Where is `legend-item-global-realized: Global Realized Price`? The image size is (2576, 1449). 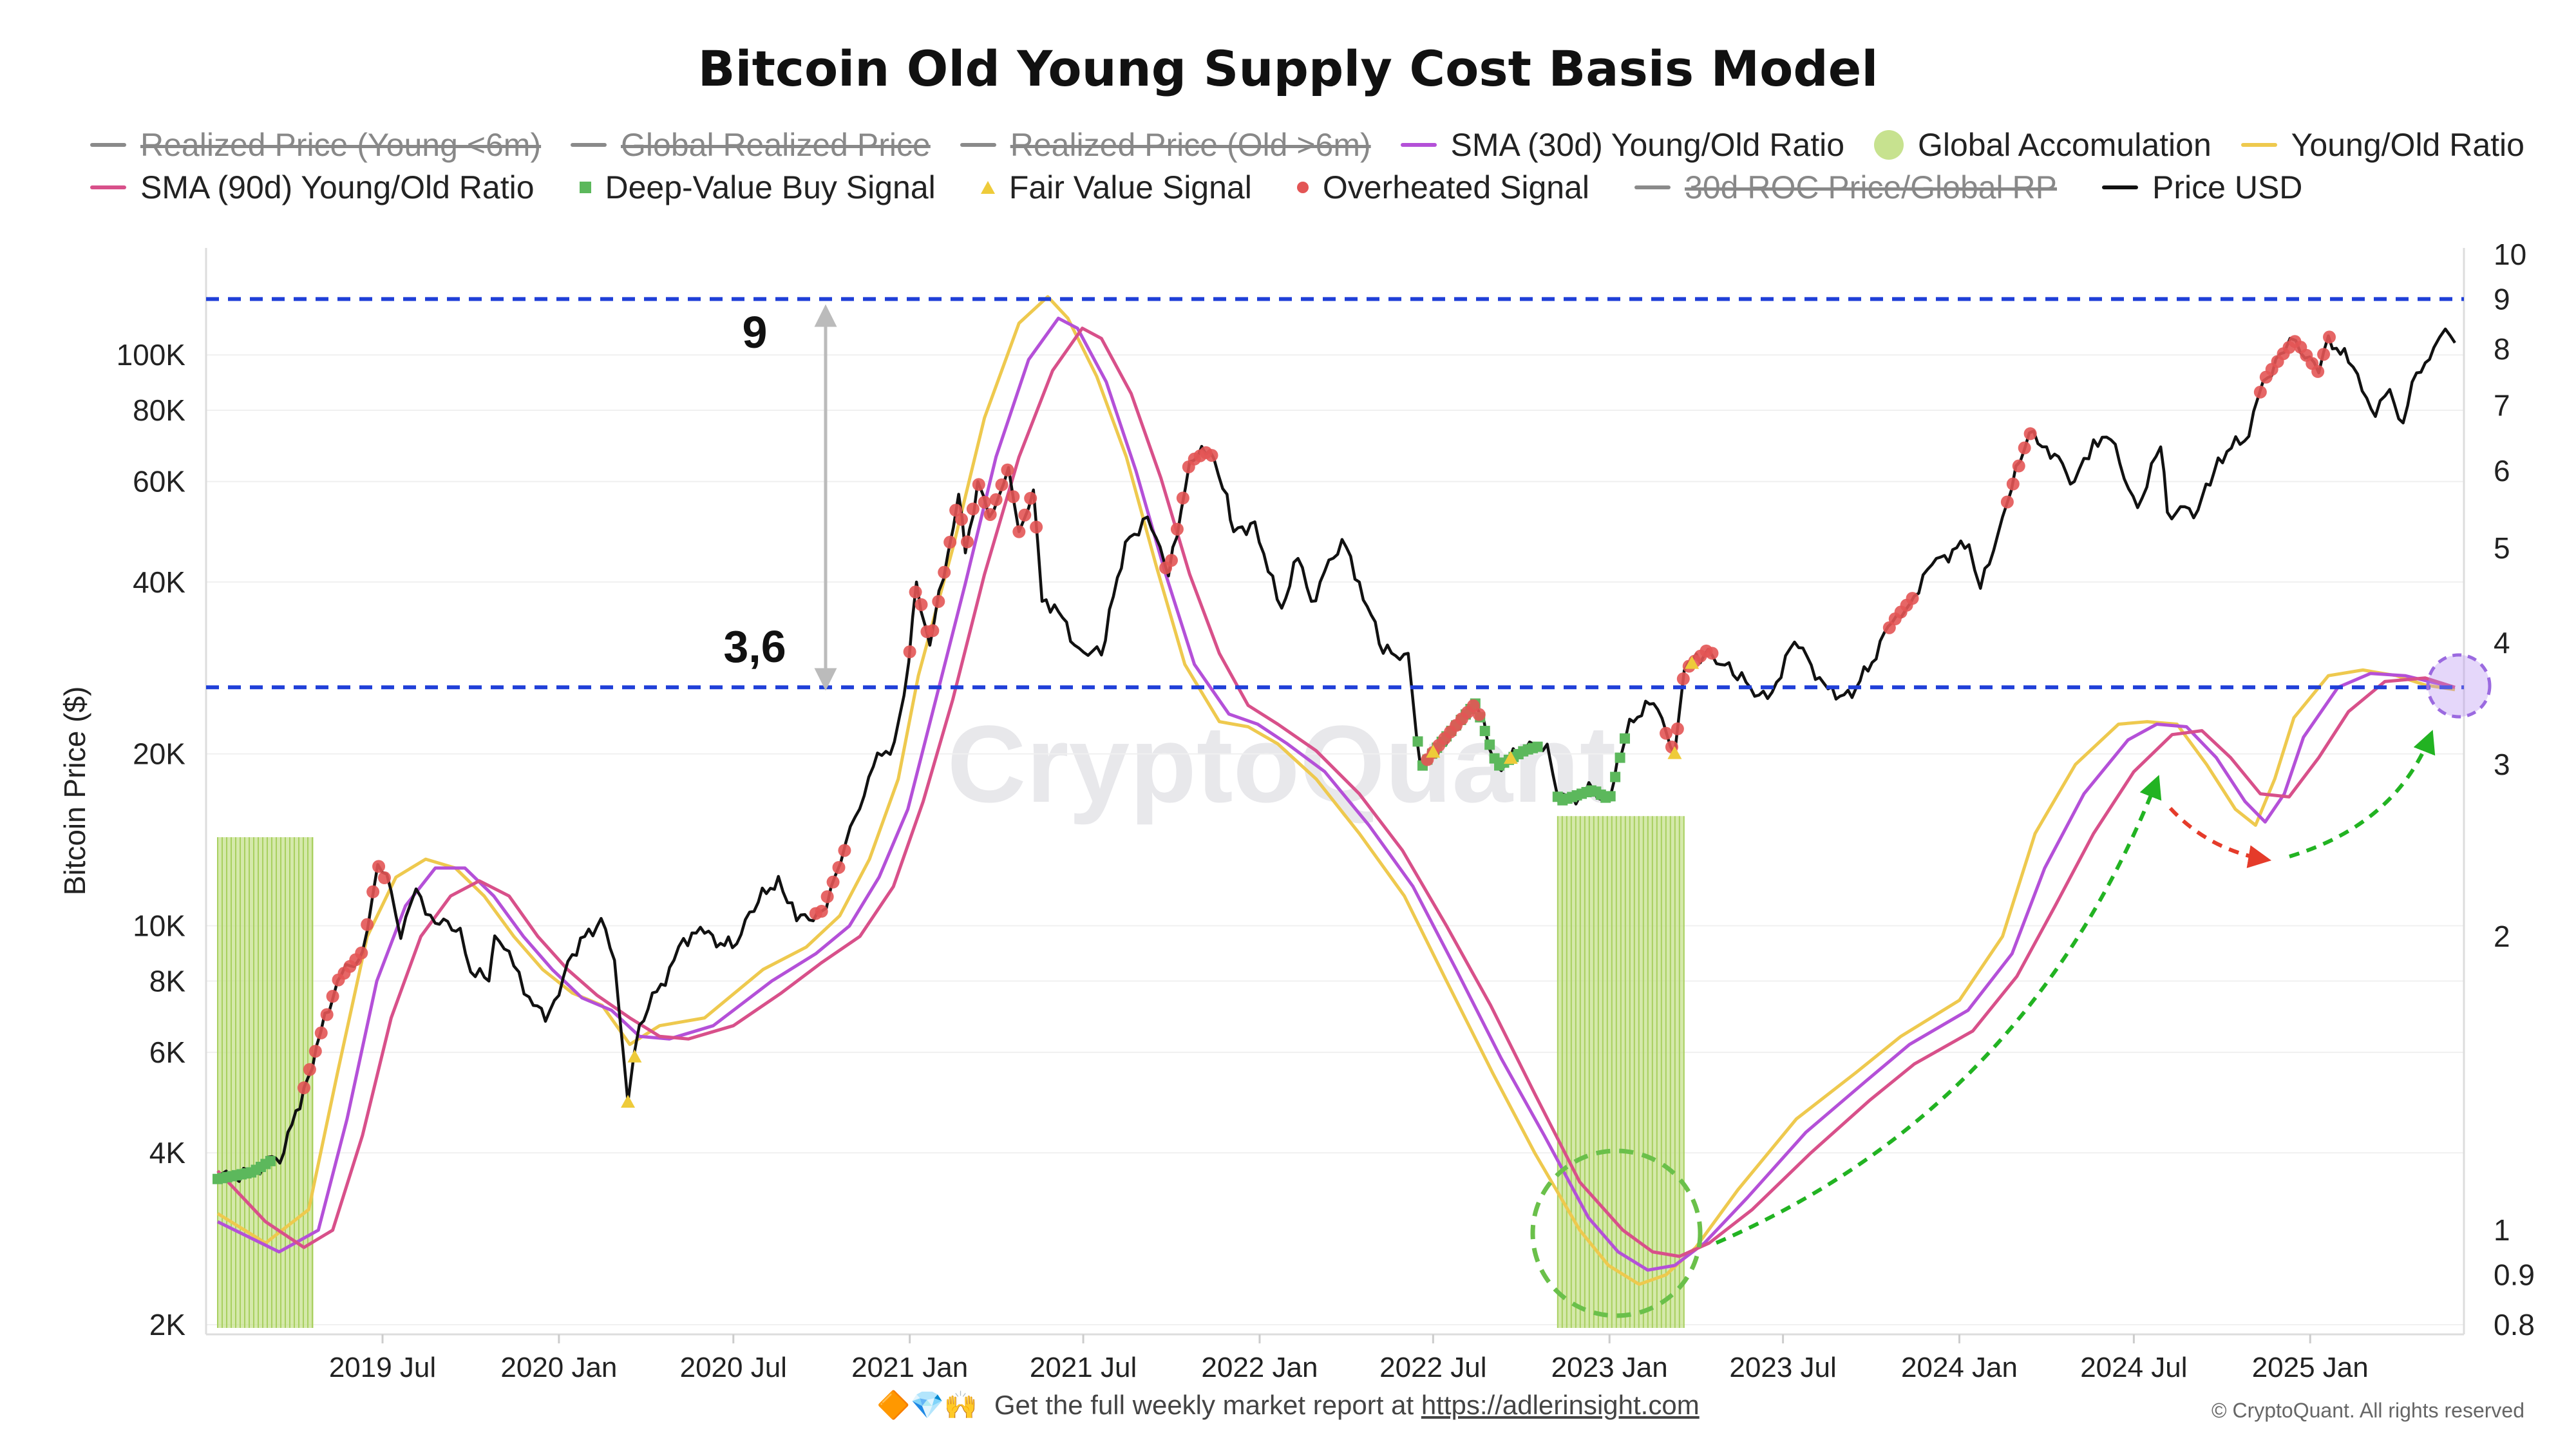 legend-item-global-realized: Global Realized Price is located at coordinates (751, 145).